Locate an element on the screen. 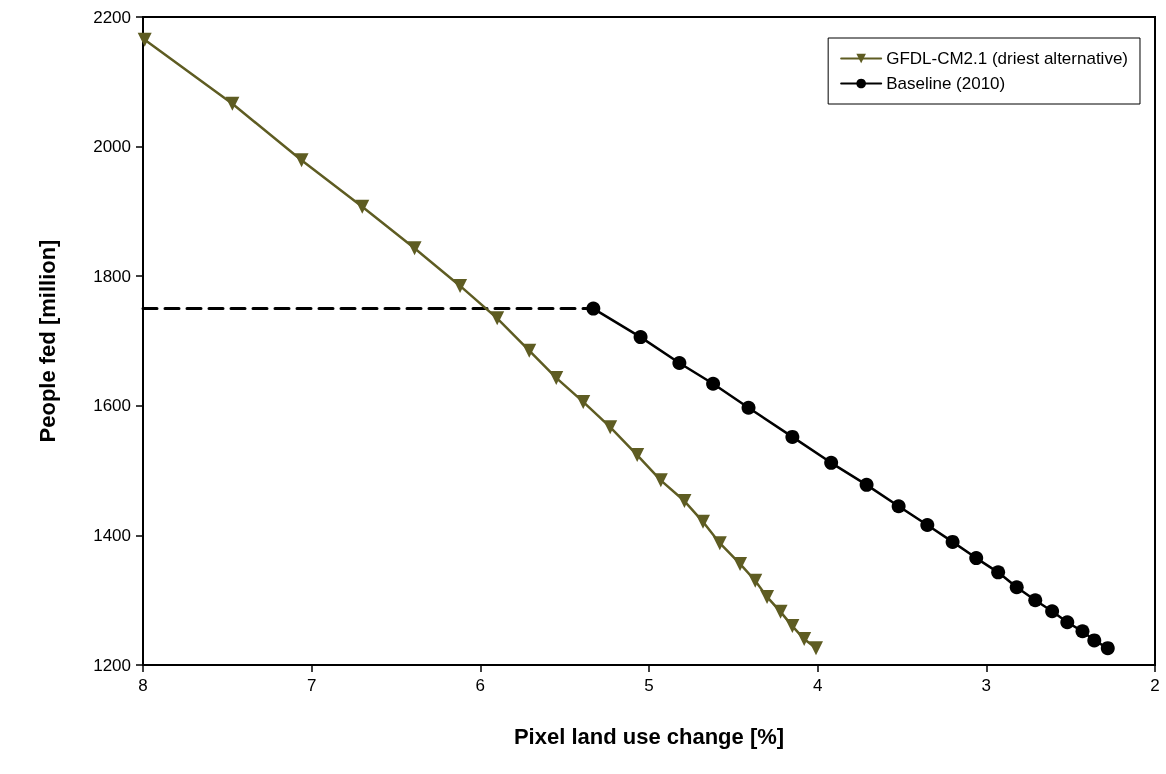 This screenshot has width=1166, height=774. x-tick-label: 4 is located at coordinates (817, 685).